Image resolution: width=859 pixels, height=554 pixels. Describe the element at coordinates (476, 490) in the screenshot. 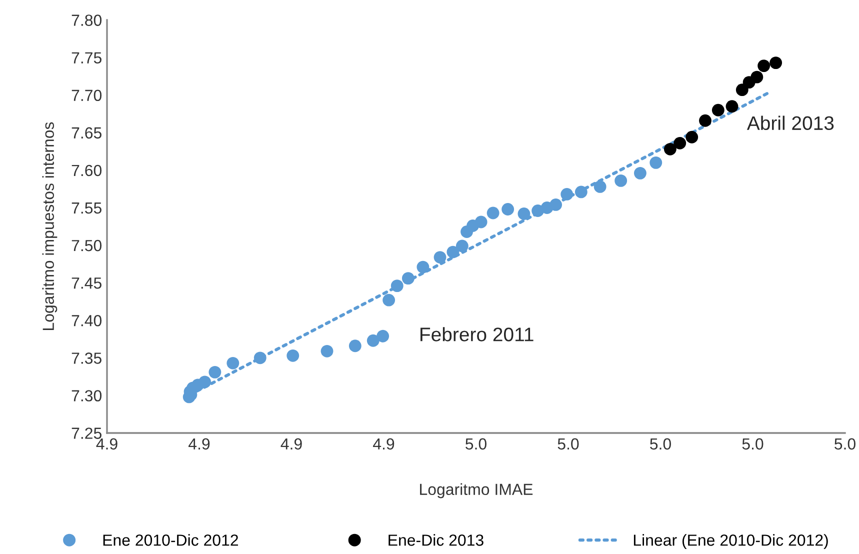

I see `x-axis-title: Logaritmo IMAE` at that location.